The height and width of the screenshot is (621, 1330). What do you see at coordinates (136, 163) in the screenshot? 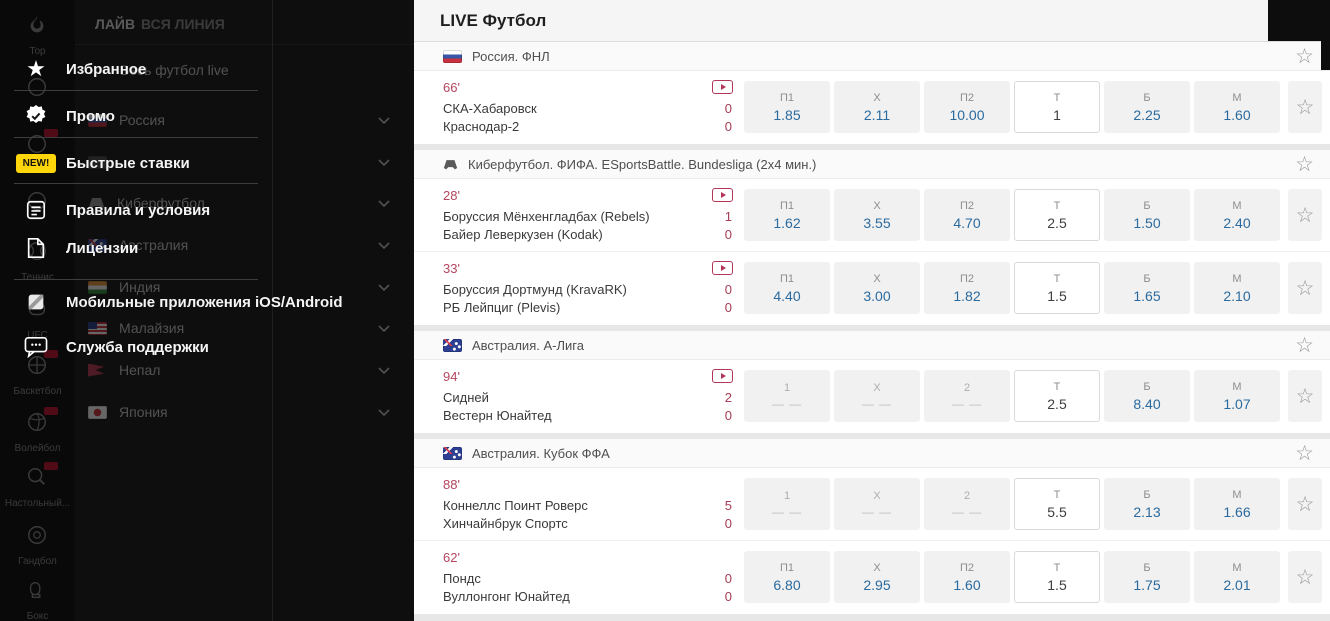
I see `menu-item-quick-bets: NEW! Быстрые ставки` at bounding box center [136, 163].